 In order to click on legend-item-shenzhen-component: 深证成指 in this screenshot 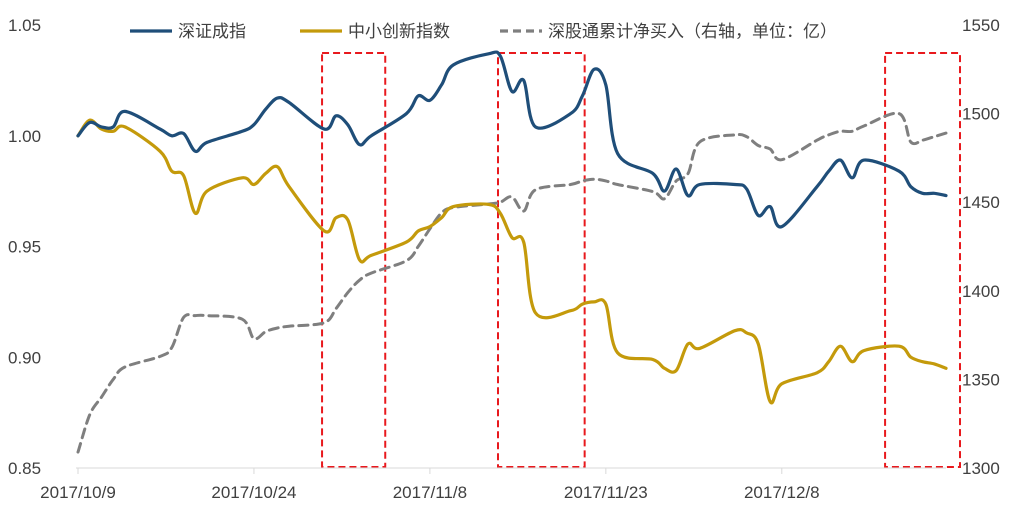, I will do `click(188, 31)`.